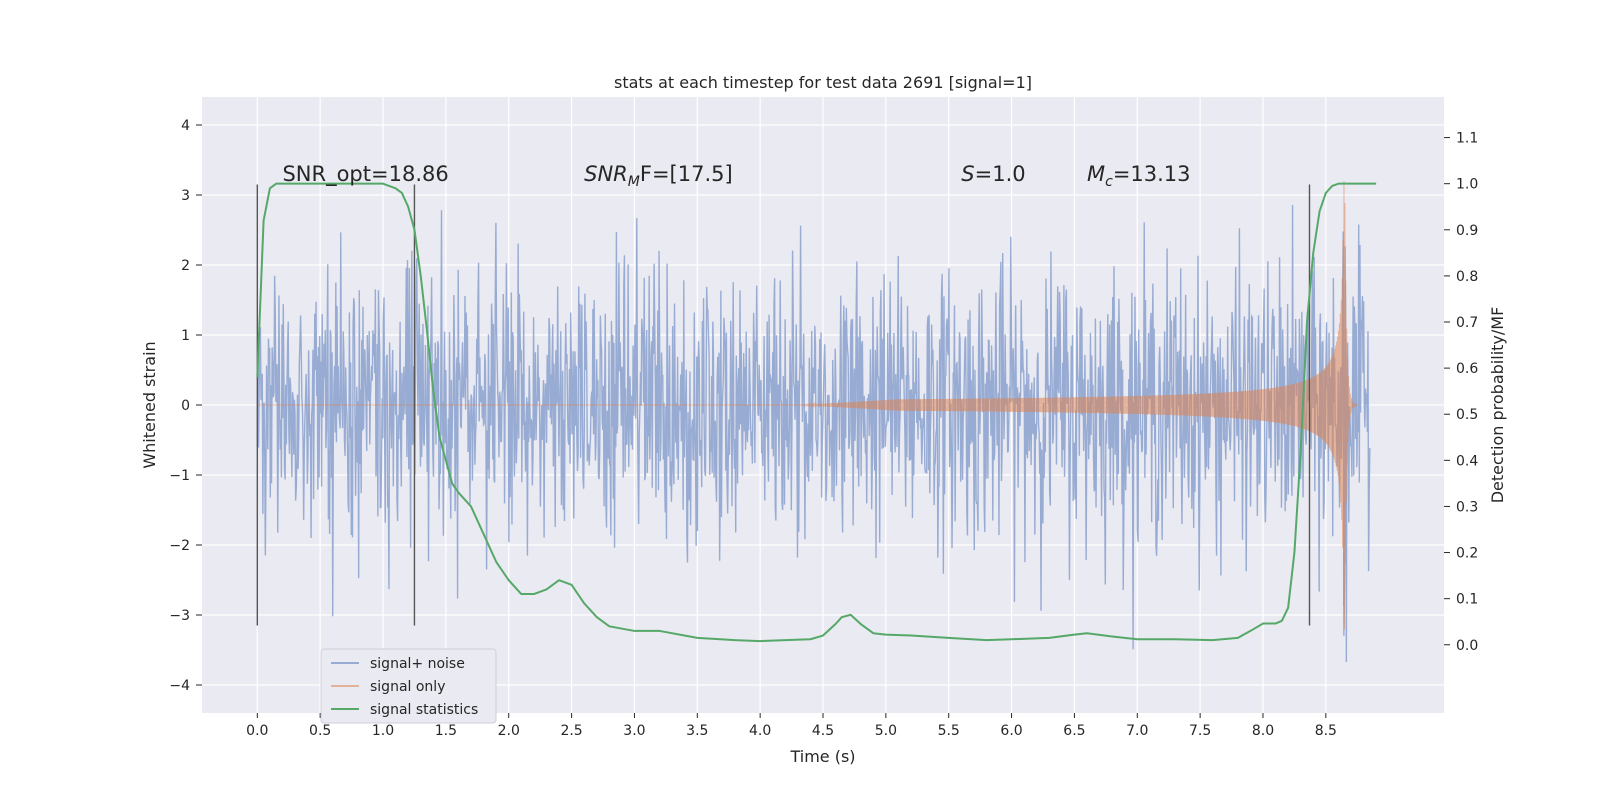 This screenshot has height=804, width=1600. I want to click on annotation-1: SNRMF=[17.5], so click(658, 176).